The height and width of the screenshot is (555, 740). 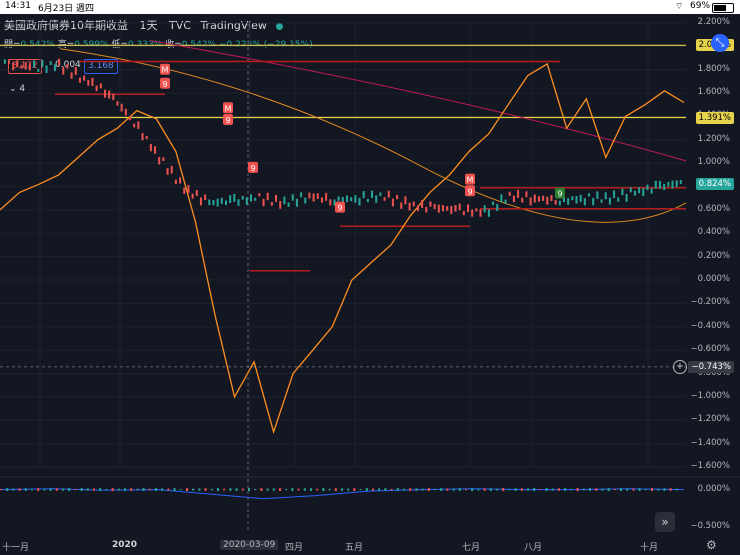 What do you see at coordinates (710, 526) in the screenshot?
I see `oscillator-y-tick-label: −0.500%` at bounding box center [710, 526].